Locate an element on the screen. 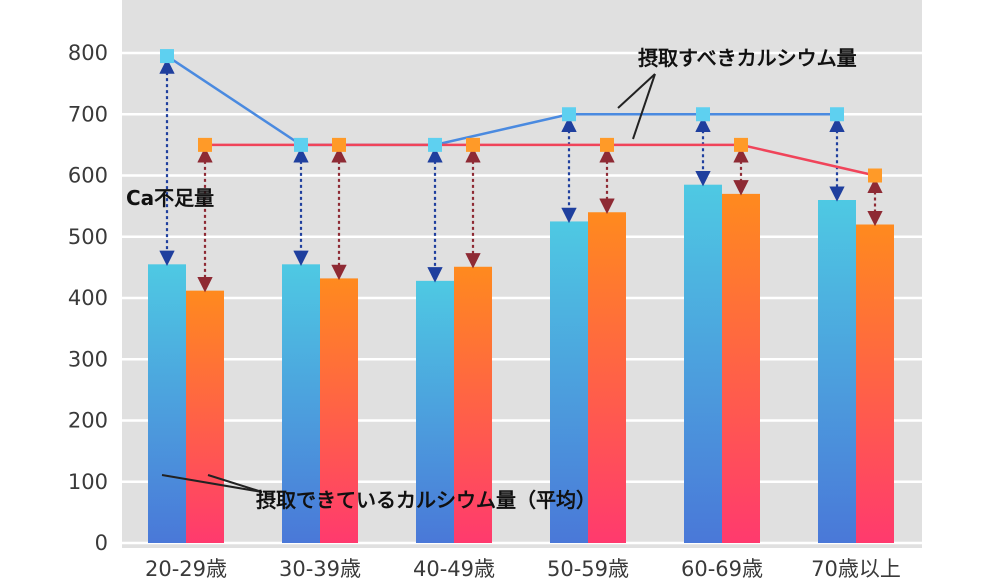  y-axis-ticks: 0 100 200 300 400 500 600 700 800 is located at coordinates (88, 298).